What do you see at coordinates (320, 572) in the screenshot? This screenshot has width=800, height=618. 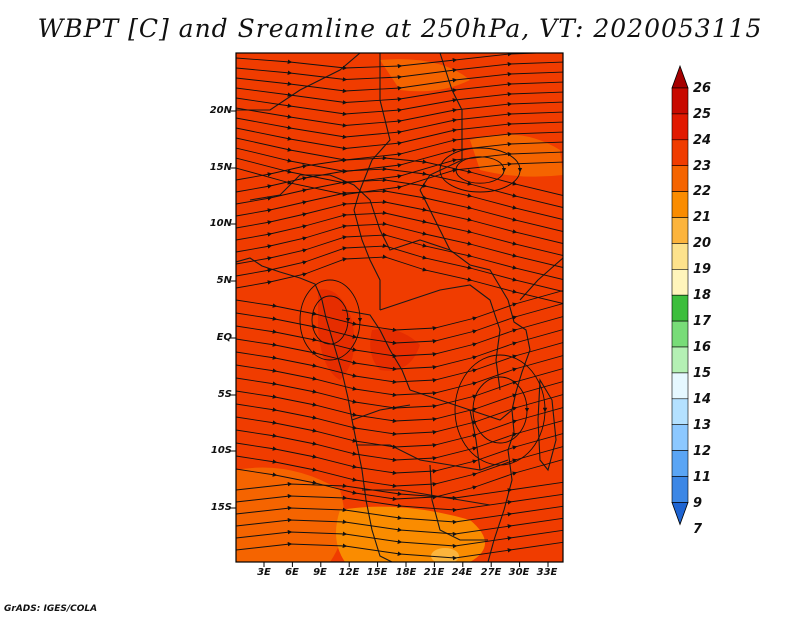 I see `lon-label-9e: 9E` at bounding box center [320, 572].